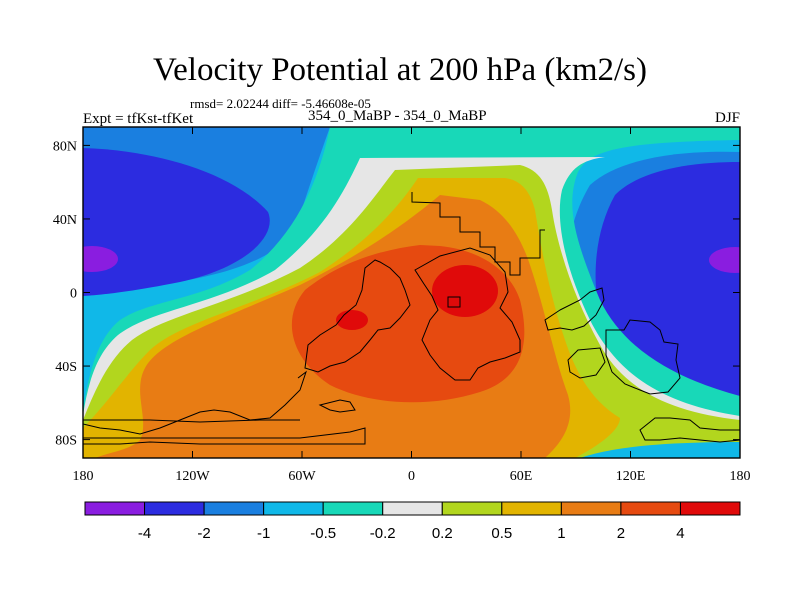 Image resolution: width=800 pixels, height=600 pixels. Describe the element at coordinates (323, 533) in the screenshot. I see `colorbar-label: -0.5` at that location.